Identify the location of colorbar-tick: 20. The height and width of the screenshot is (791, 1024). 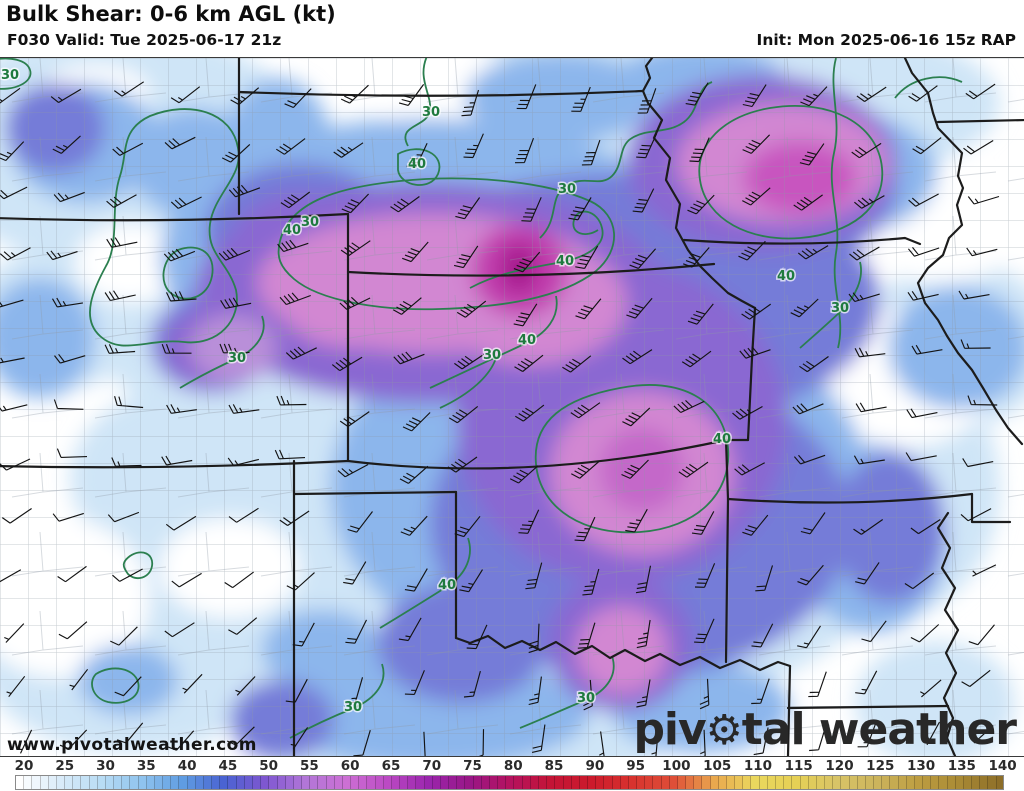
(24, 766).